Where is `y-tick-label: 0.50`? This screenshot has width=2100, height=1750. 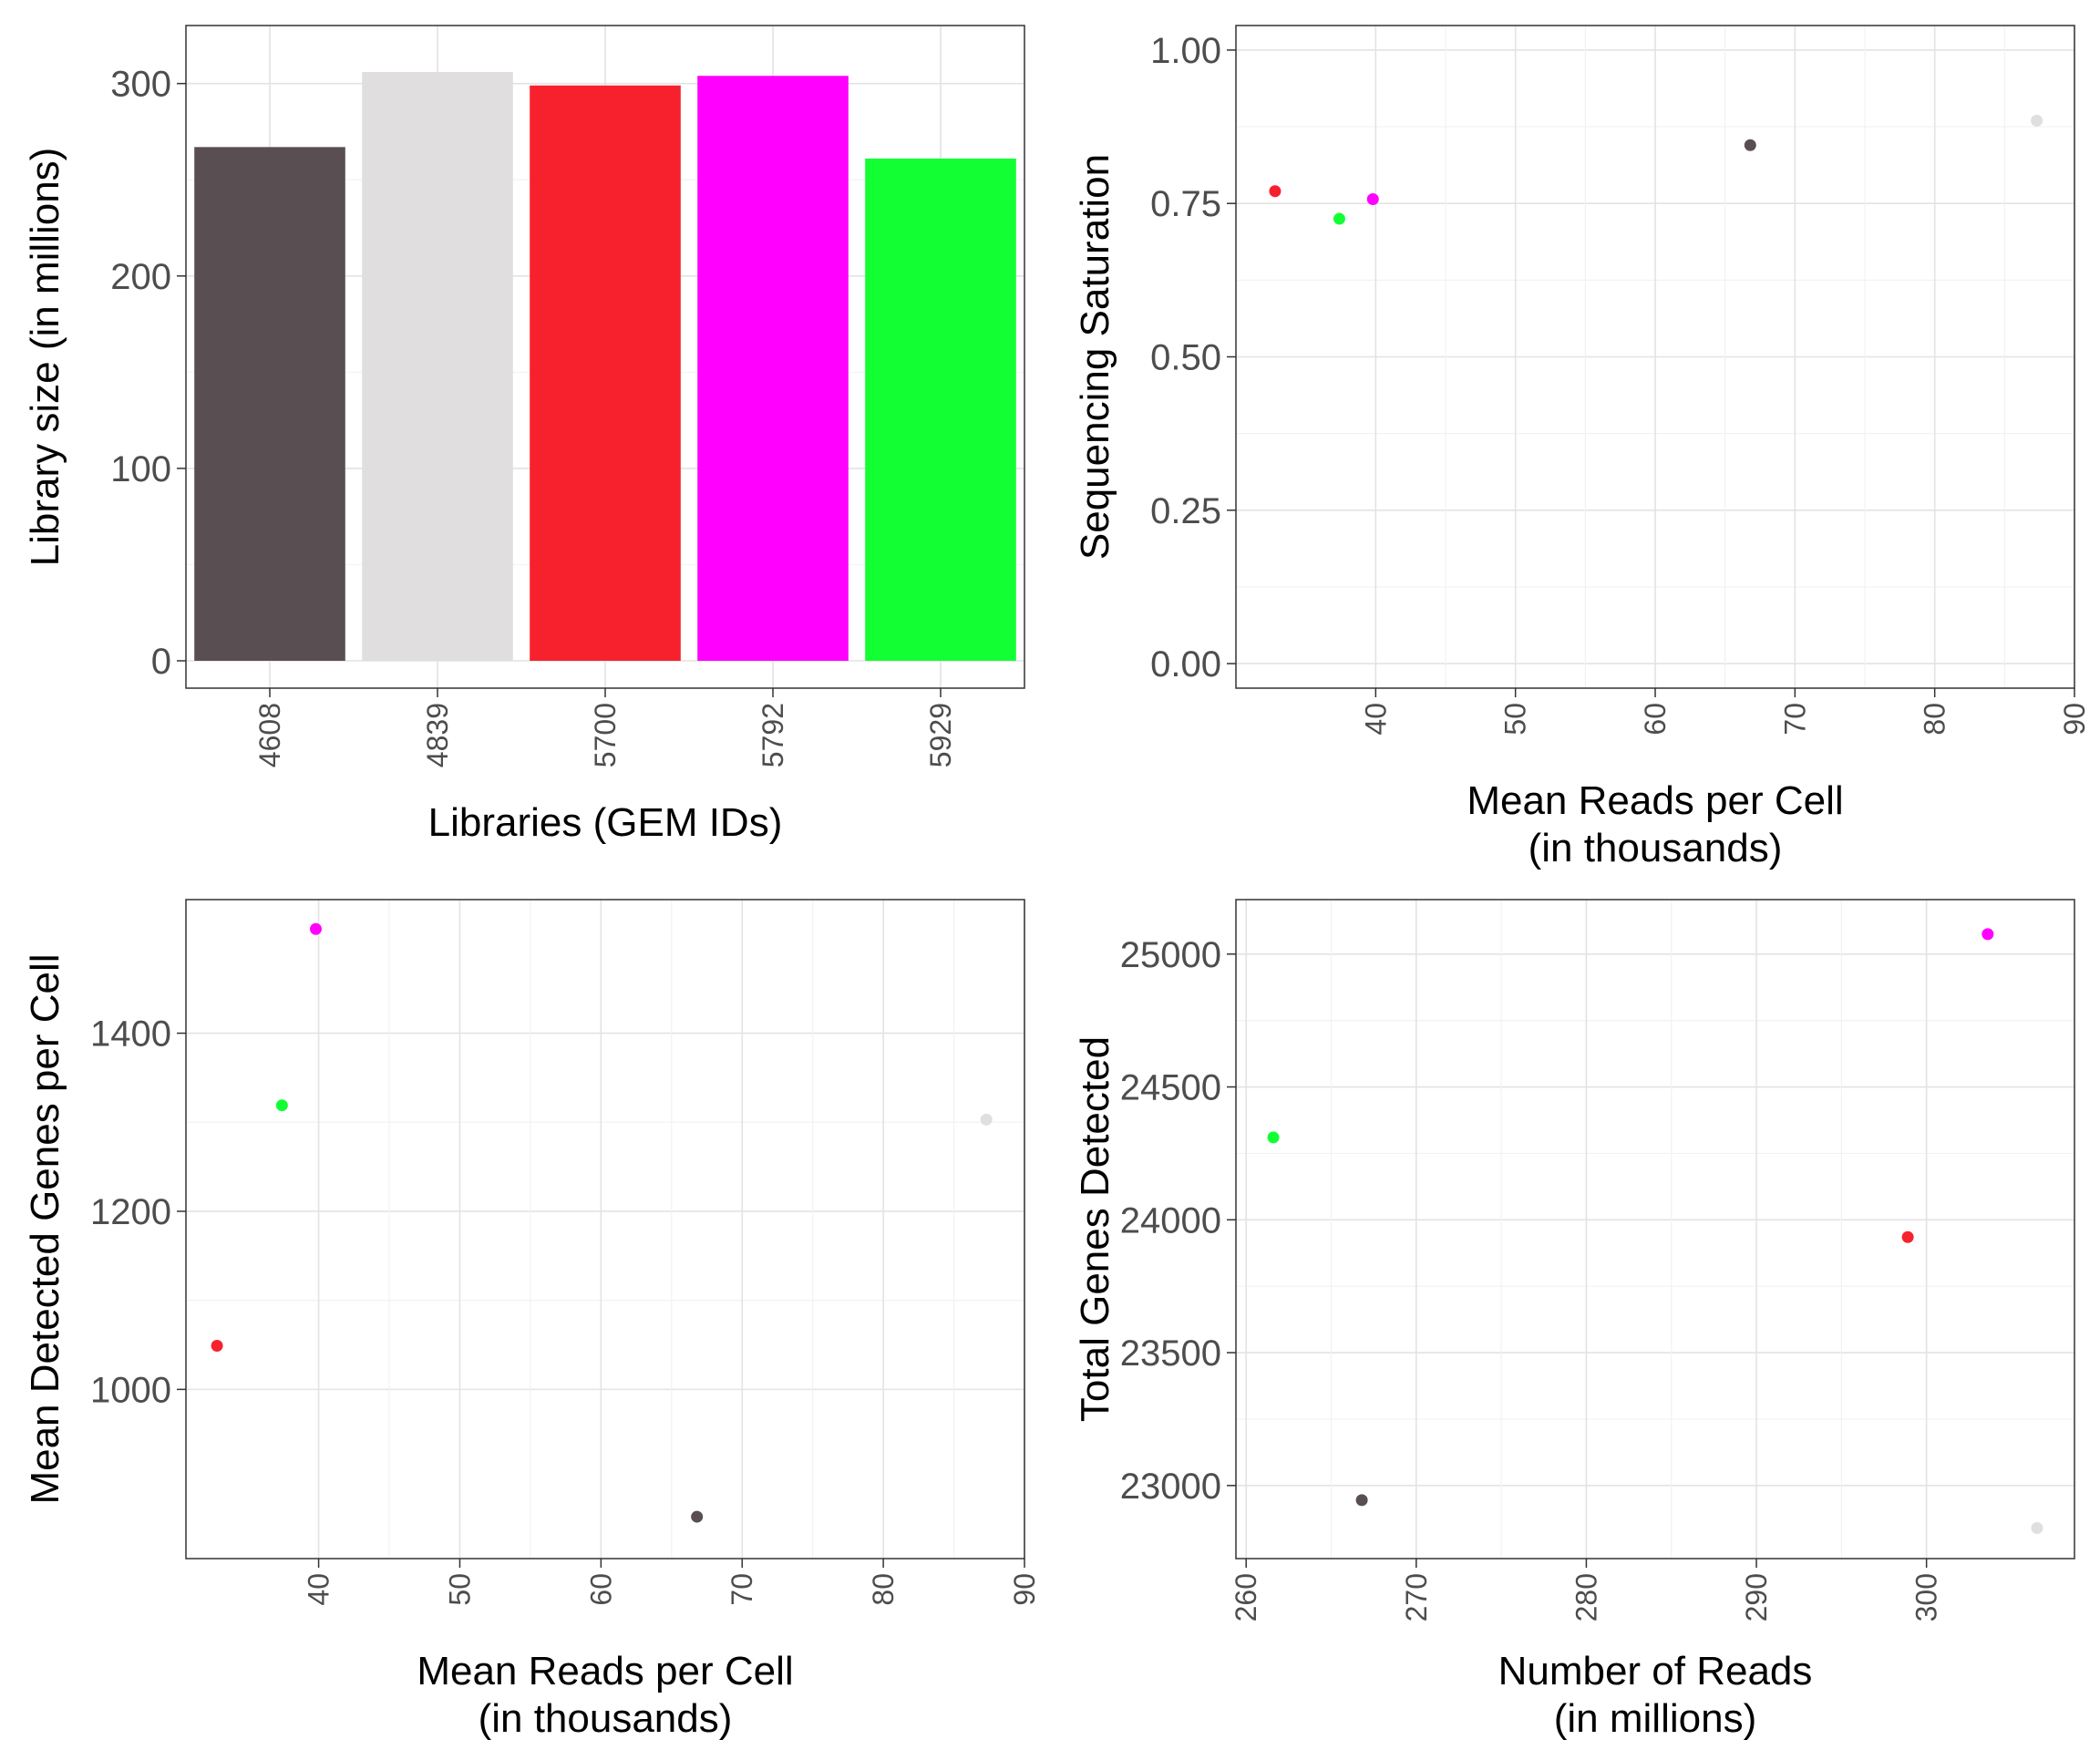 y-tick-label: 0.50 is located at coordinates (1186, 358).